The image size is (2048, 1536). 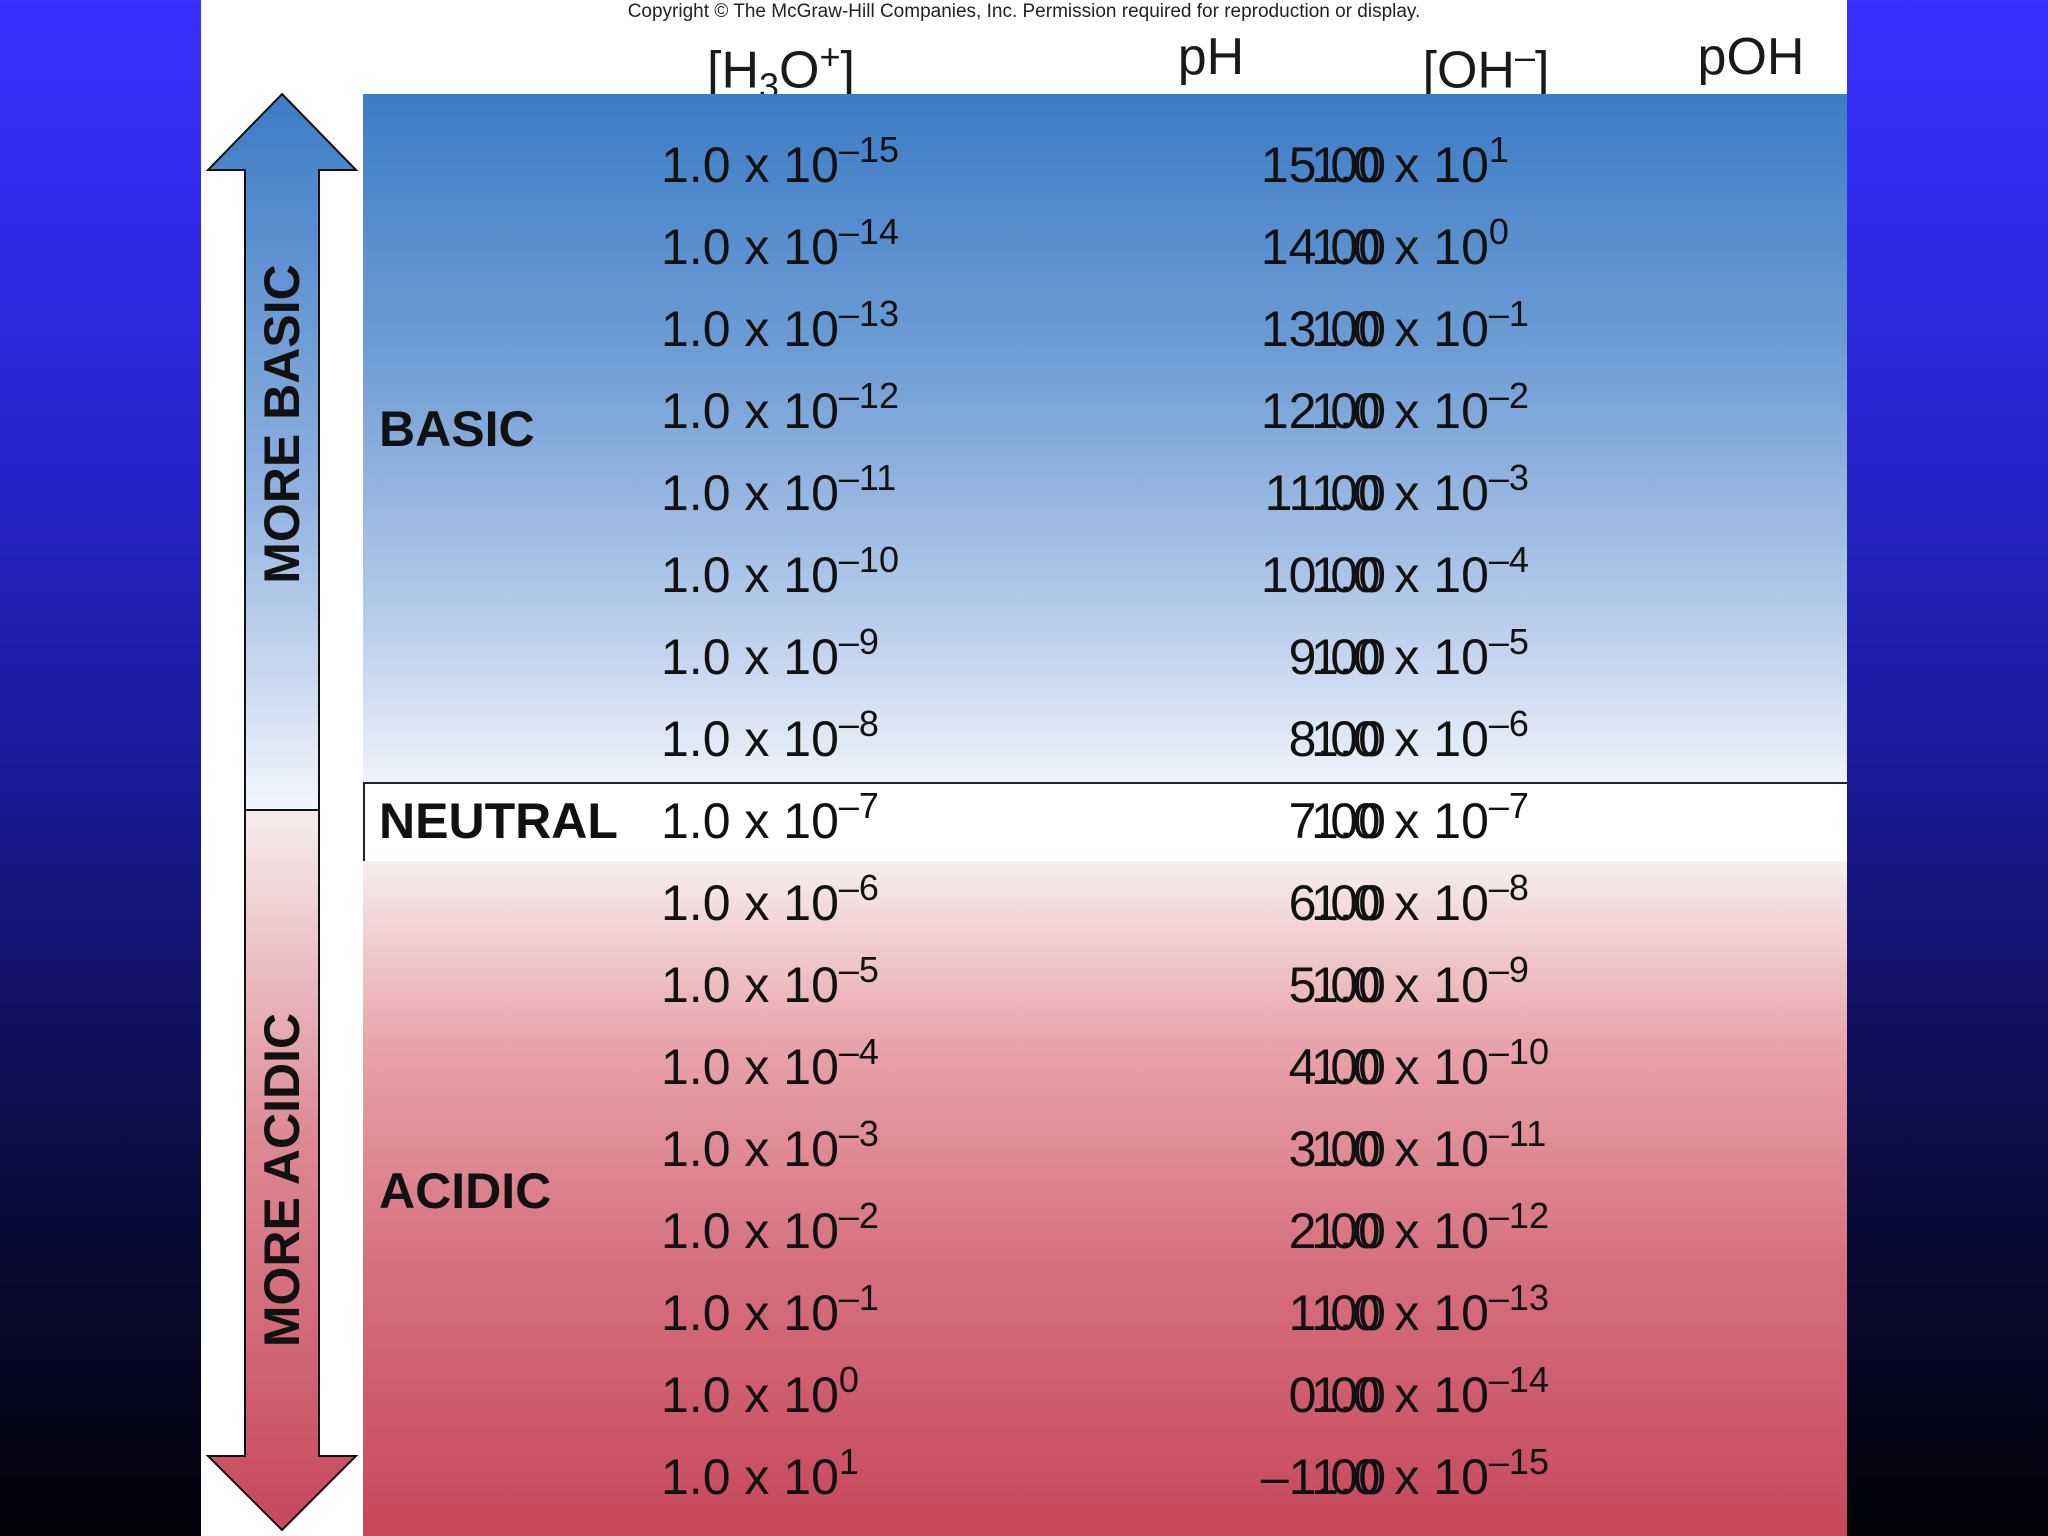 What do you see at coordinates (1714, 1067) in the screenshot?
I see `poh-value: 10.00` at bounding box center [1714, 1067].